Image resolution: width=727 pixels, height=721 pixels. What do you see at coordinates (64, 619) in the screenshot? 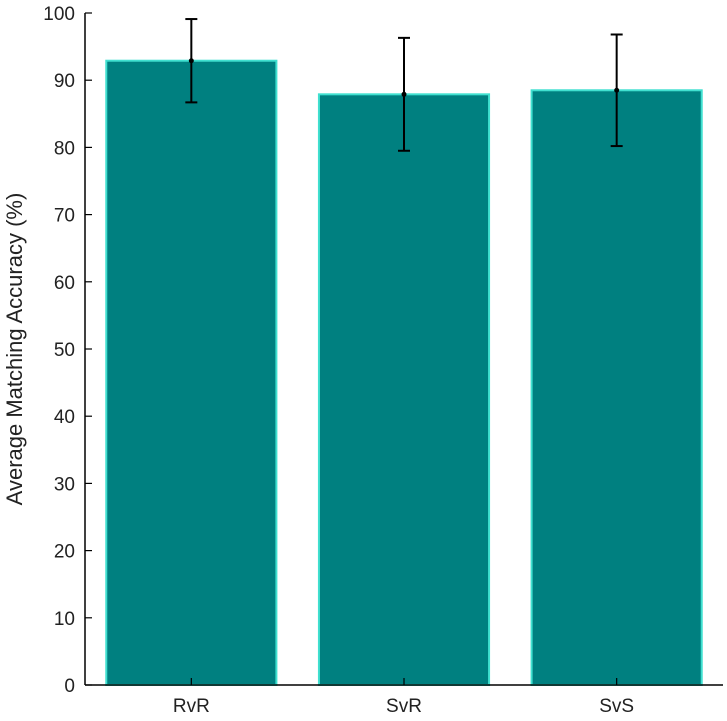
I see `y-tick-label: 10` at bounding box center [64, 619].